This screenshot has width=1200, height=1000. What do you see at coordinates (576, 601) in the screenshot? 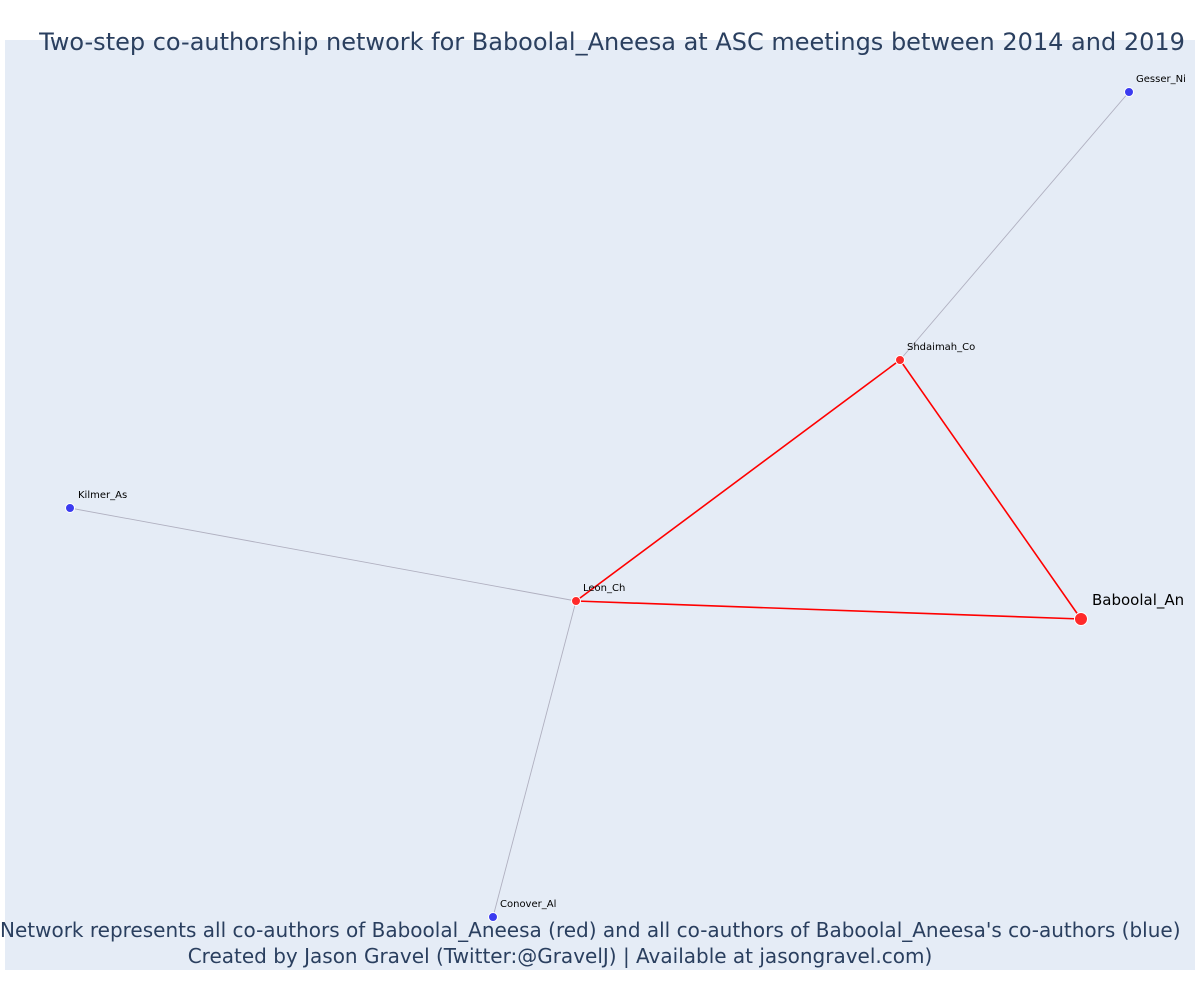
I see `node-leon` at bounding box center [576, 601].